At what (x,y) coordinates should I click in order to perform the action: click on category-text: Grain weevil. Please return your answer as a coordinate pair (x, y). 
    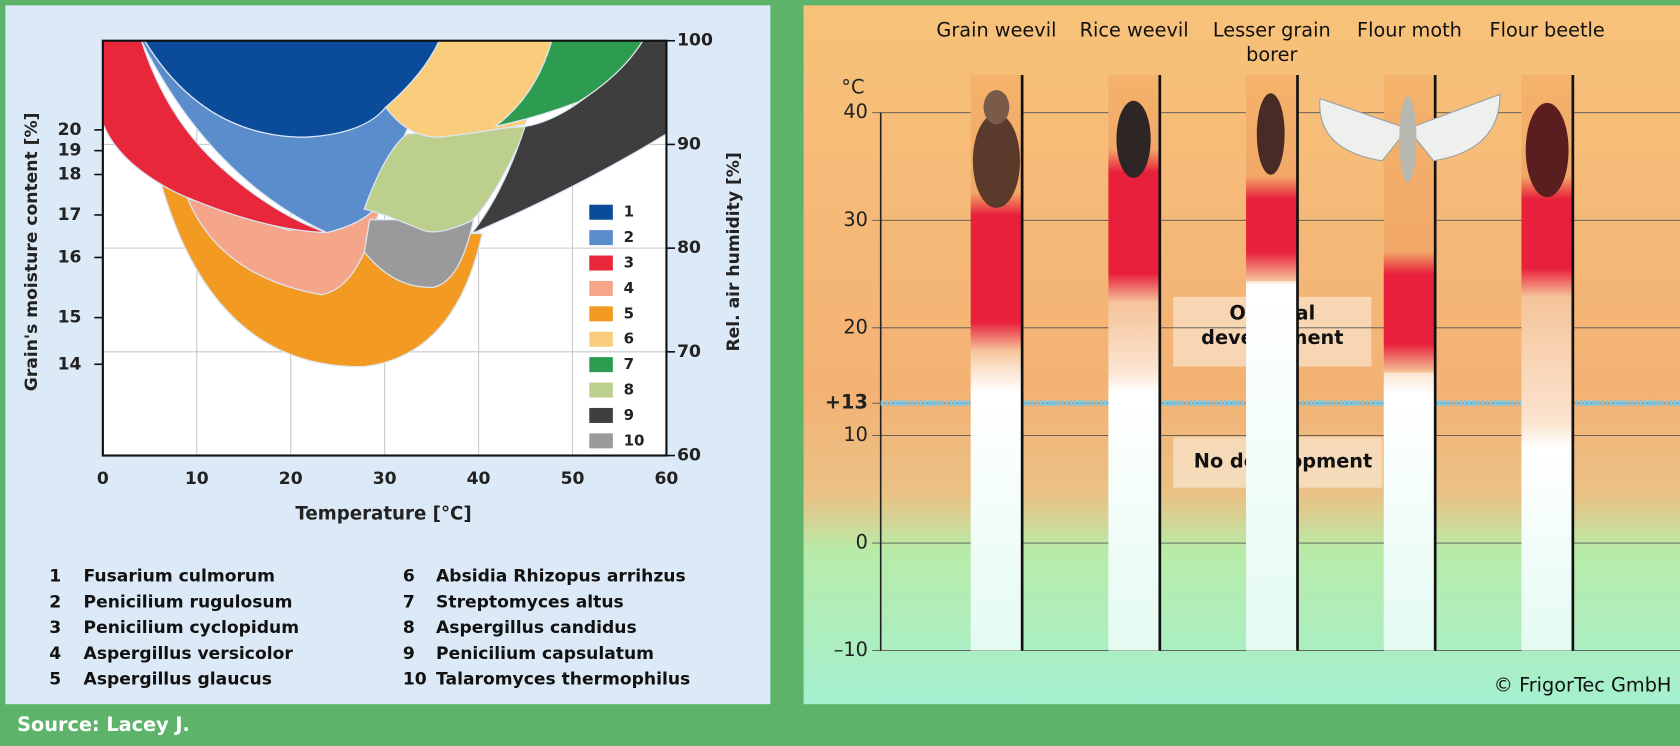
    Looking at the image, I should click on (996, 30).